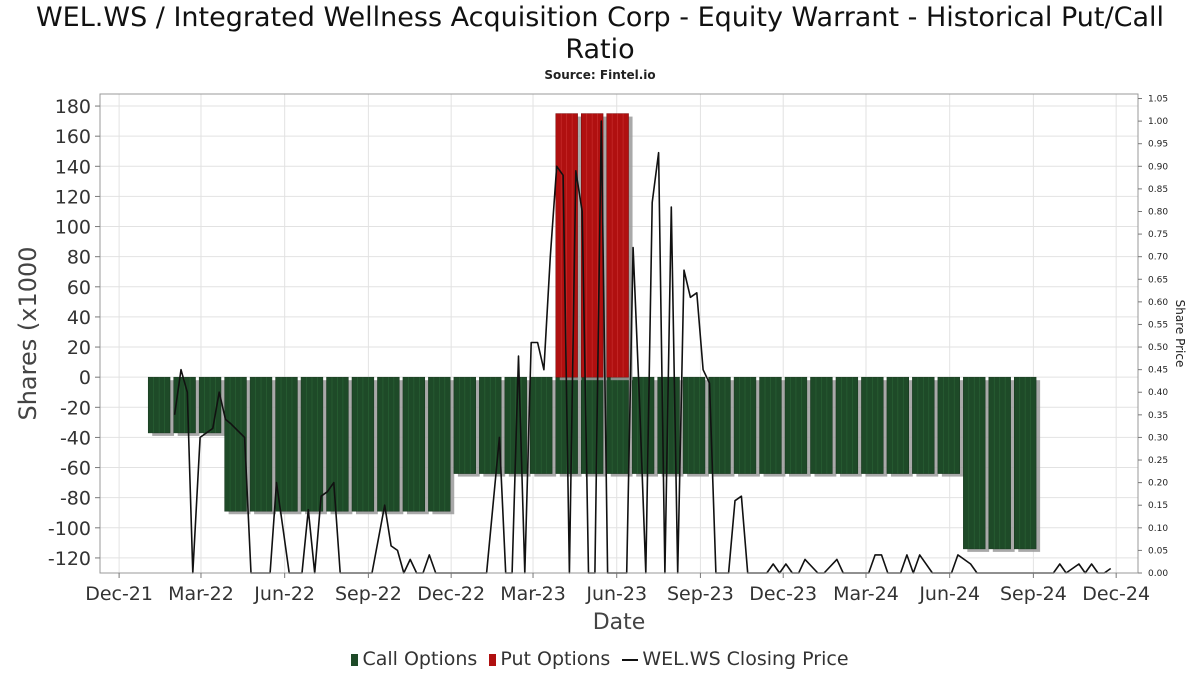  Describe the element at coordinates (555, 659) in the screenshot. I see `legend-label-put: Put Options` at that location.